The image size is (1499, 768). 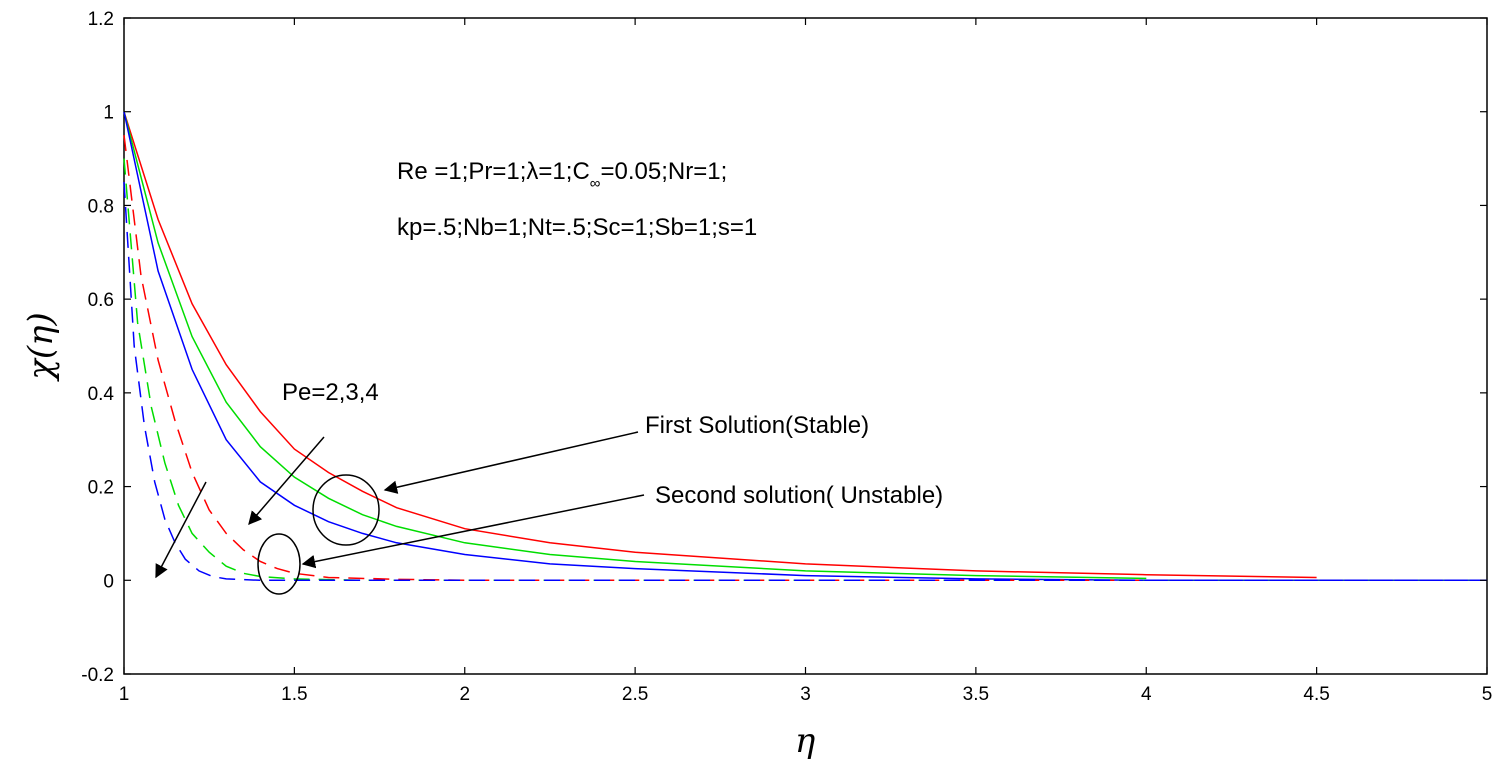 I want to click on y-tick-label: 0.2, so click(x=101, y=488).